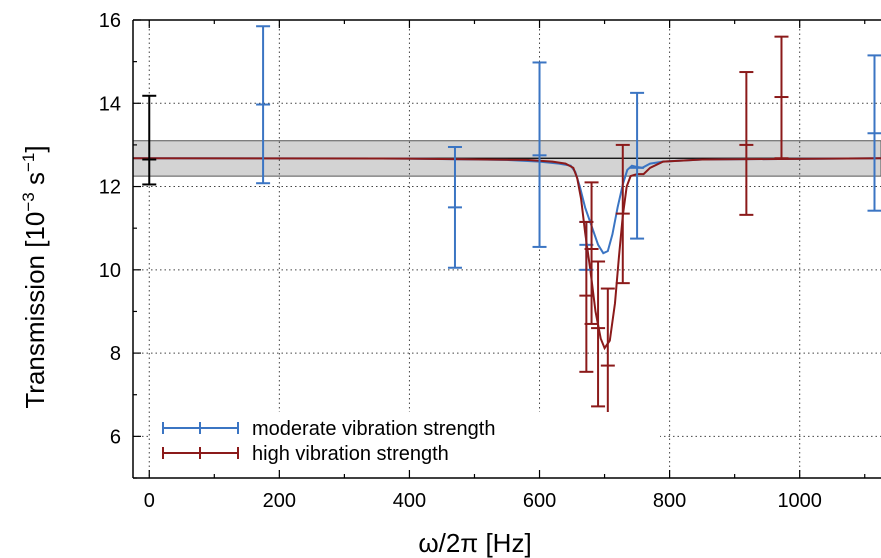 The height and width of the screenshot is (558, 881). I want to click on x-tick-label-2: 400, so click(409, 501).